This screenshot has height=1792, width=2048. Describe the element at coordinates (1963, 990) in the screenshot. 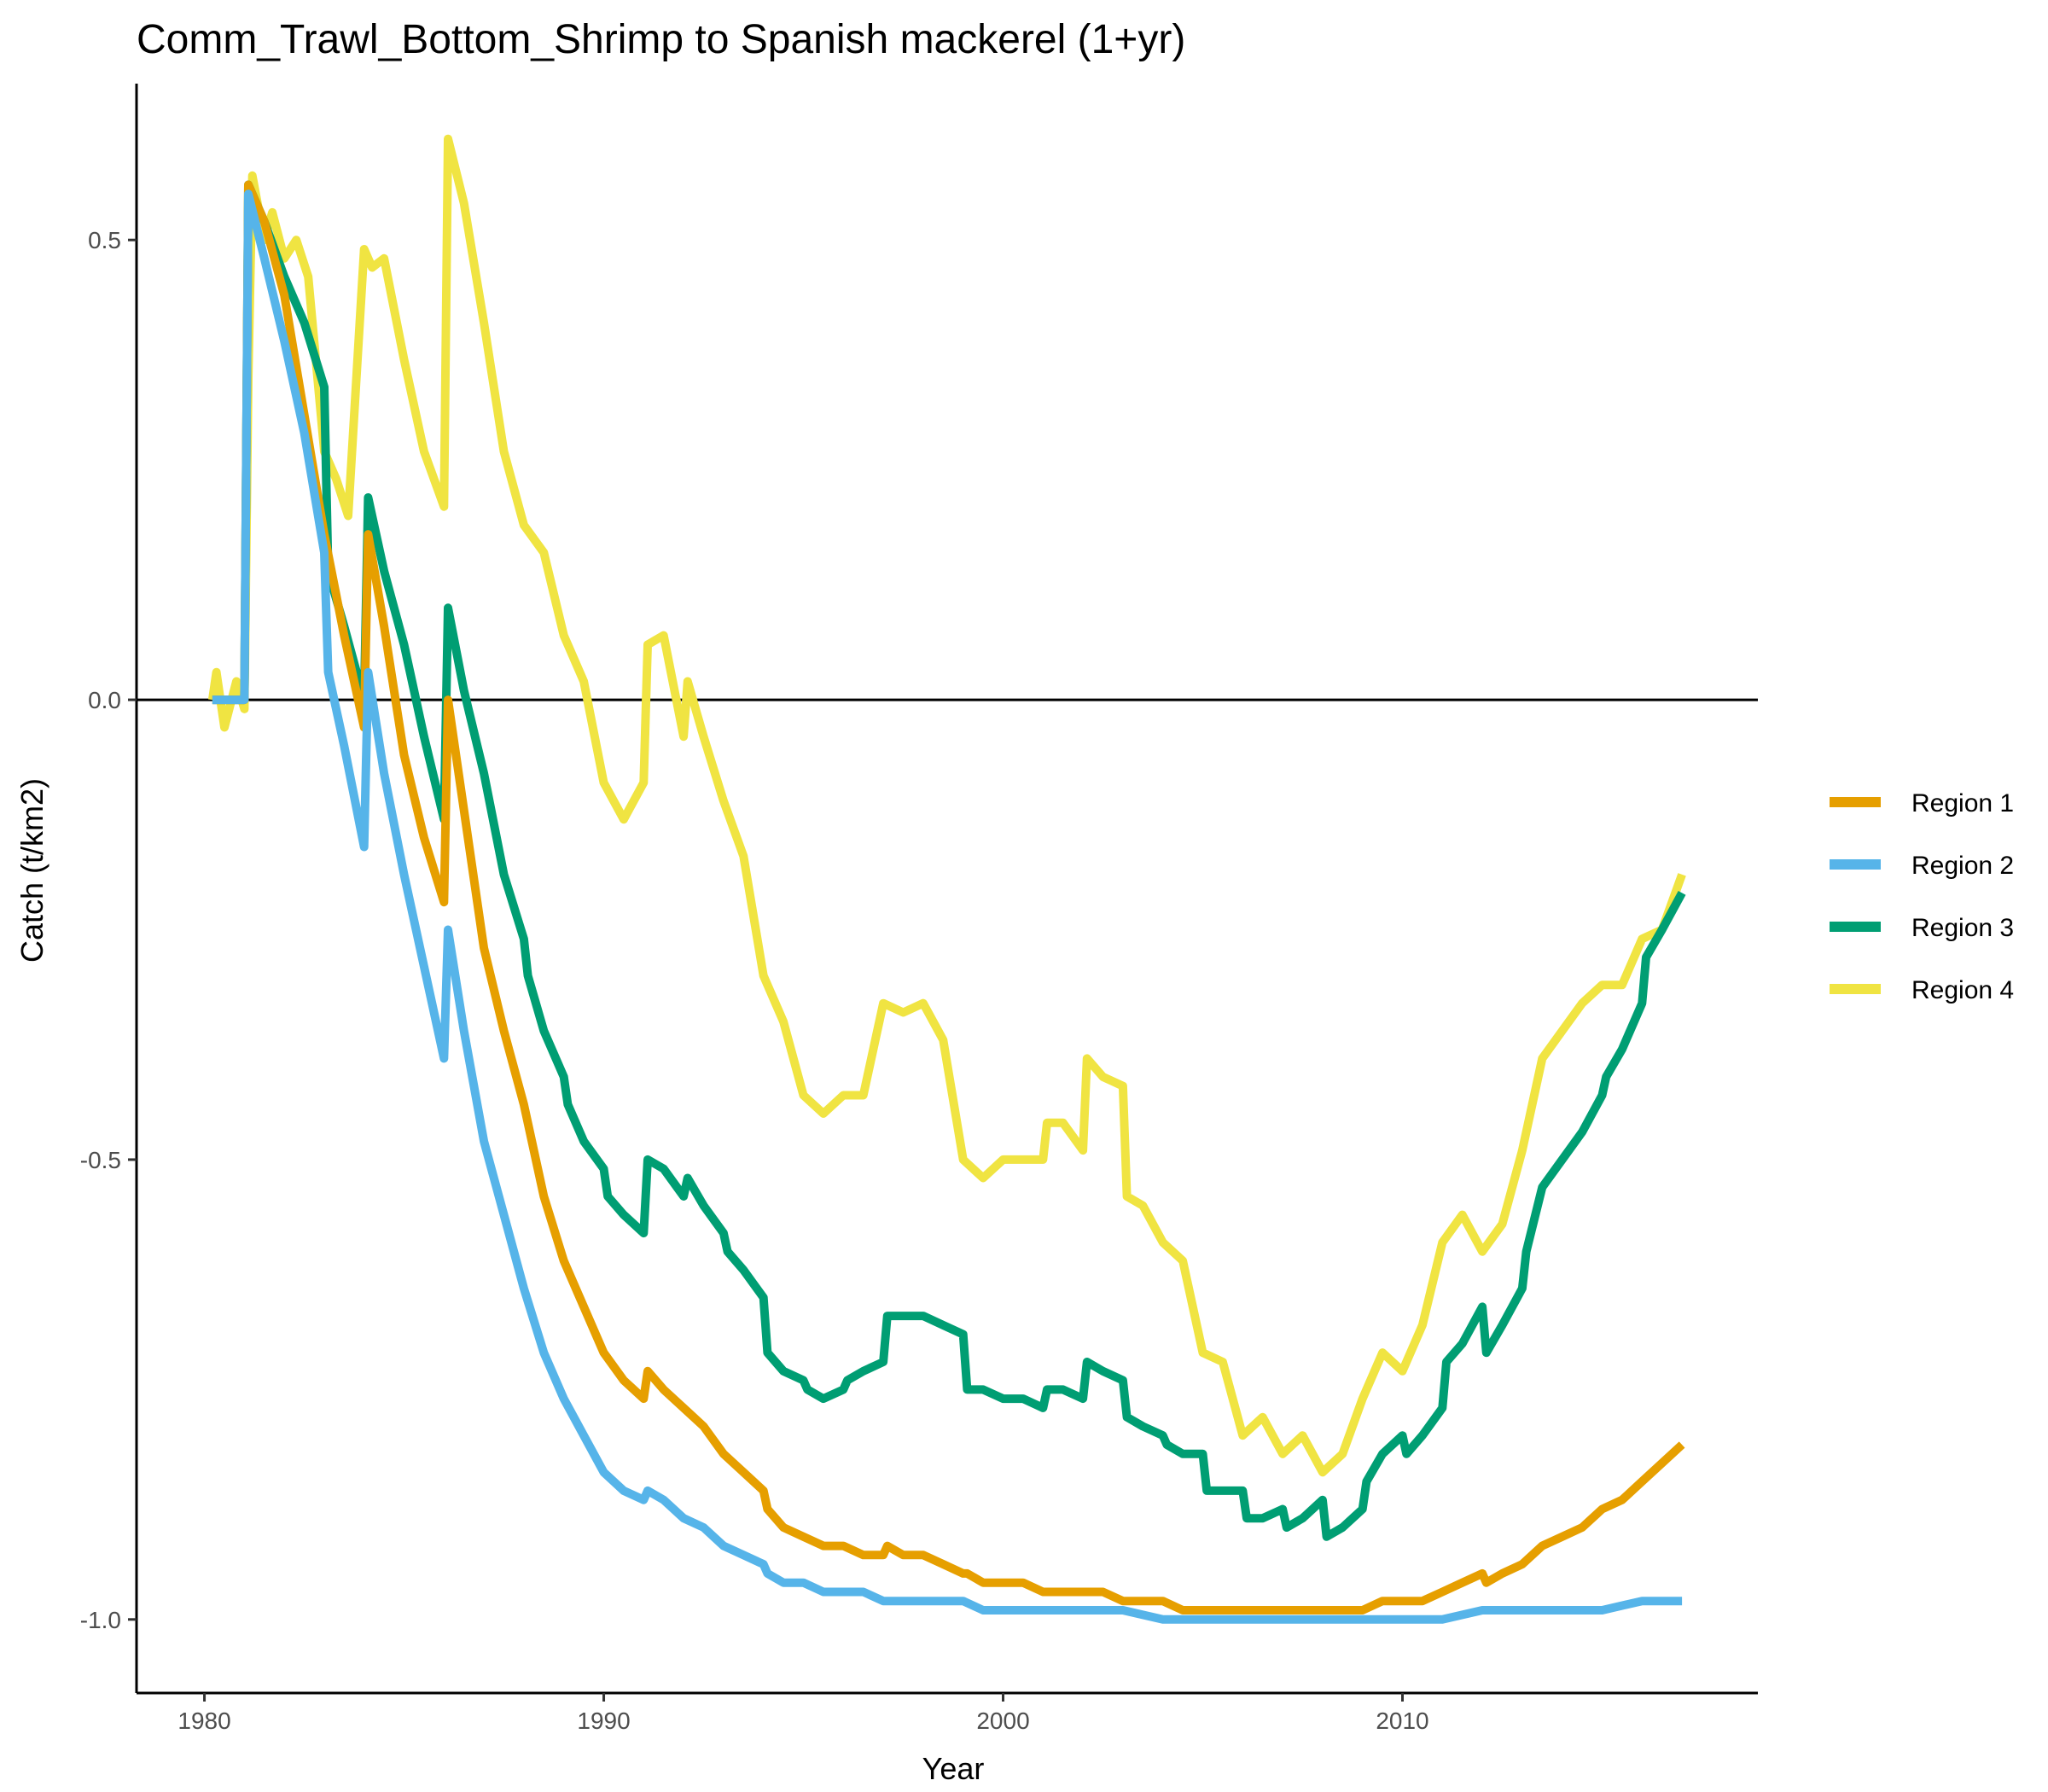

I see `legend-label-region-4: Region 4` at that location.